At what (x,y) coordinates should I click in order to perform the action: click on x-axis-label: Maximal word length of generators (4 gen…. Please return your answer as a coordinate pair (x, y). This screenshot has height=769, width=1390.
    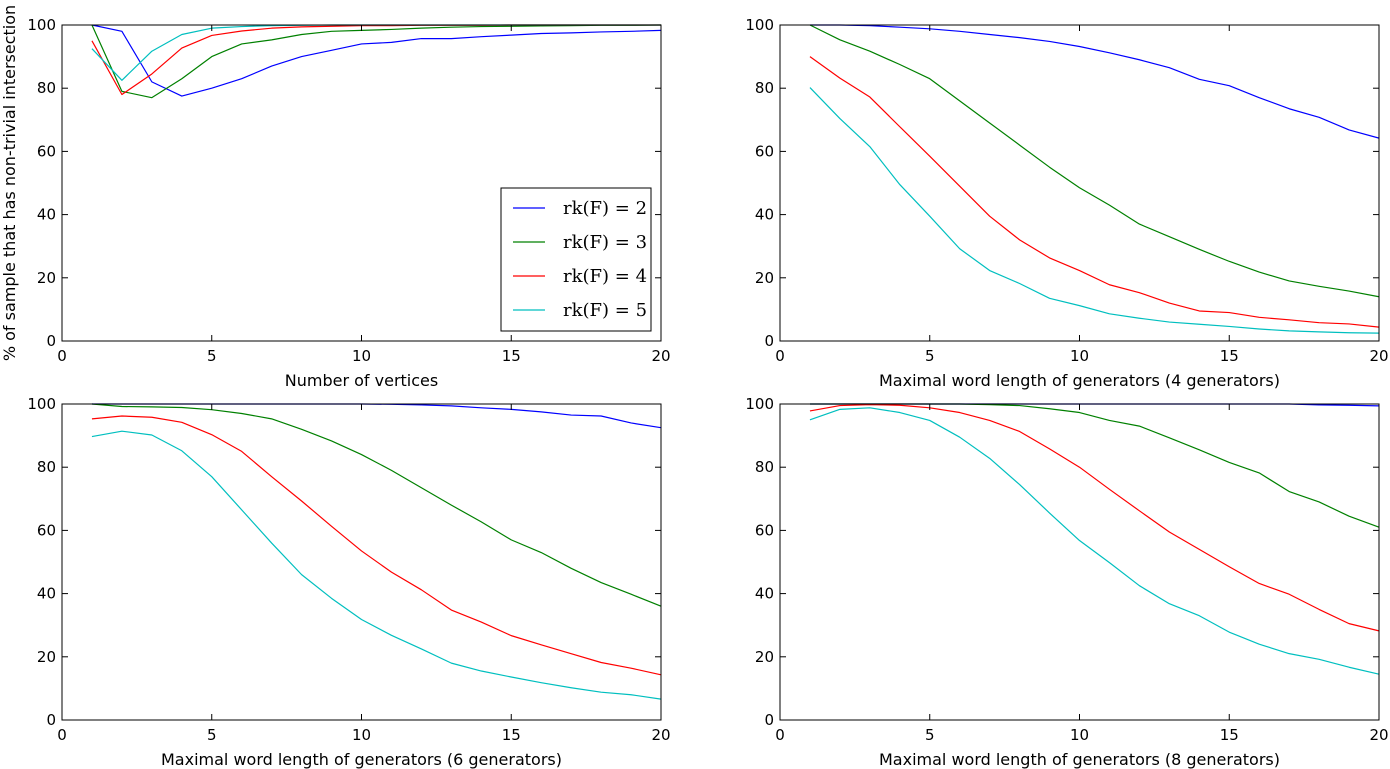
    Looking at the image, I should click on (1079, 380).